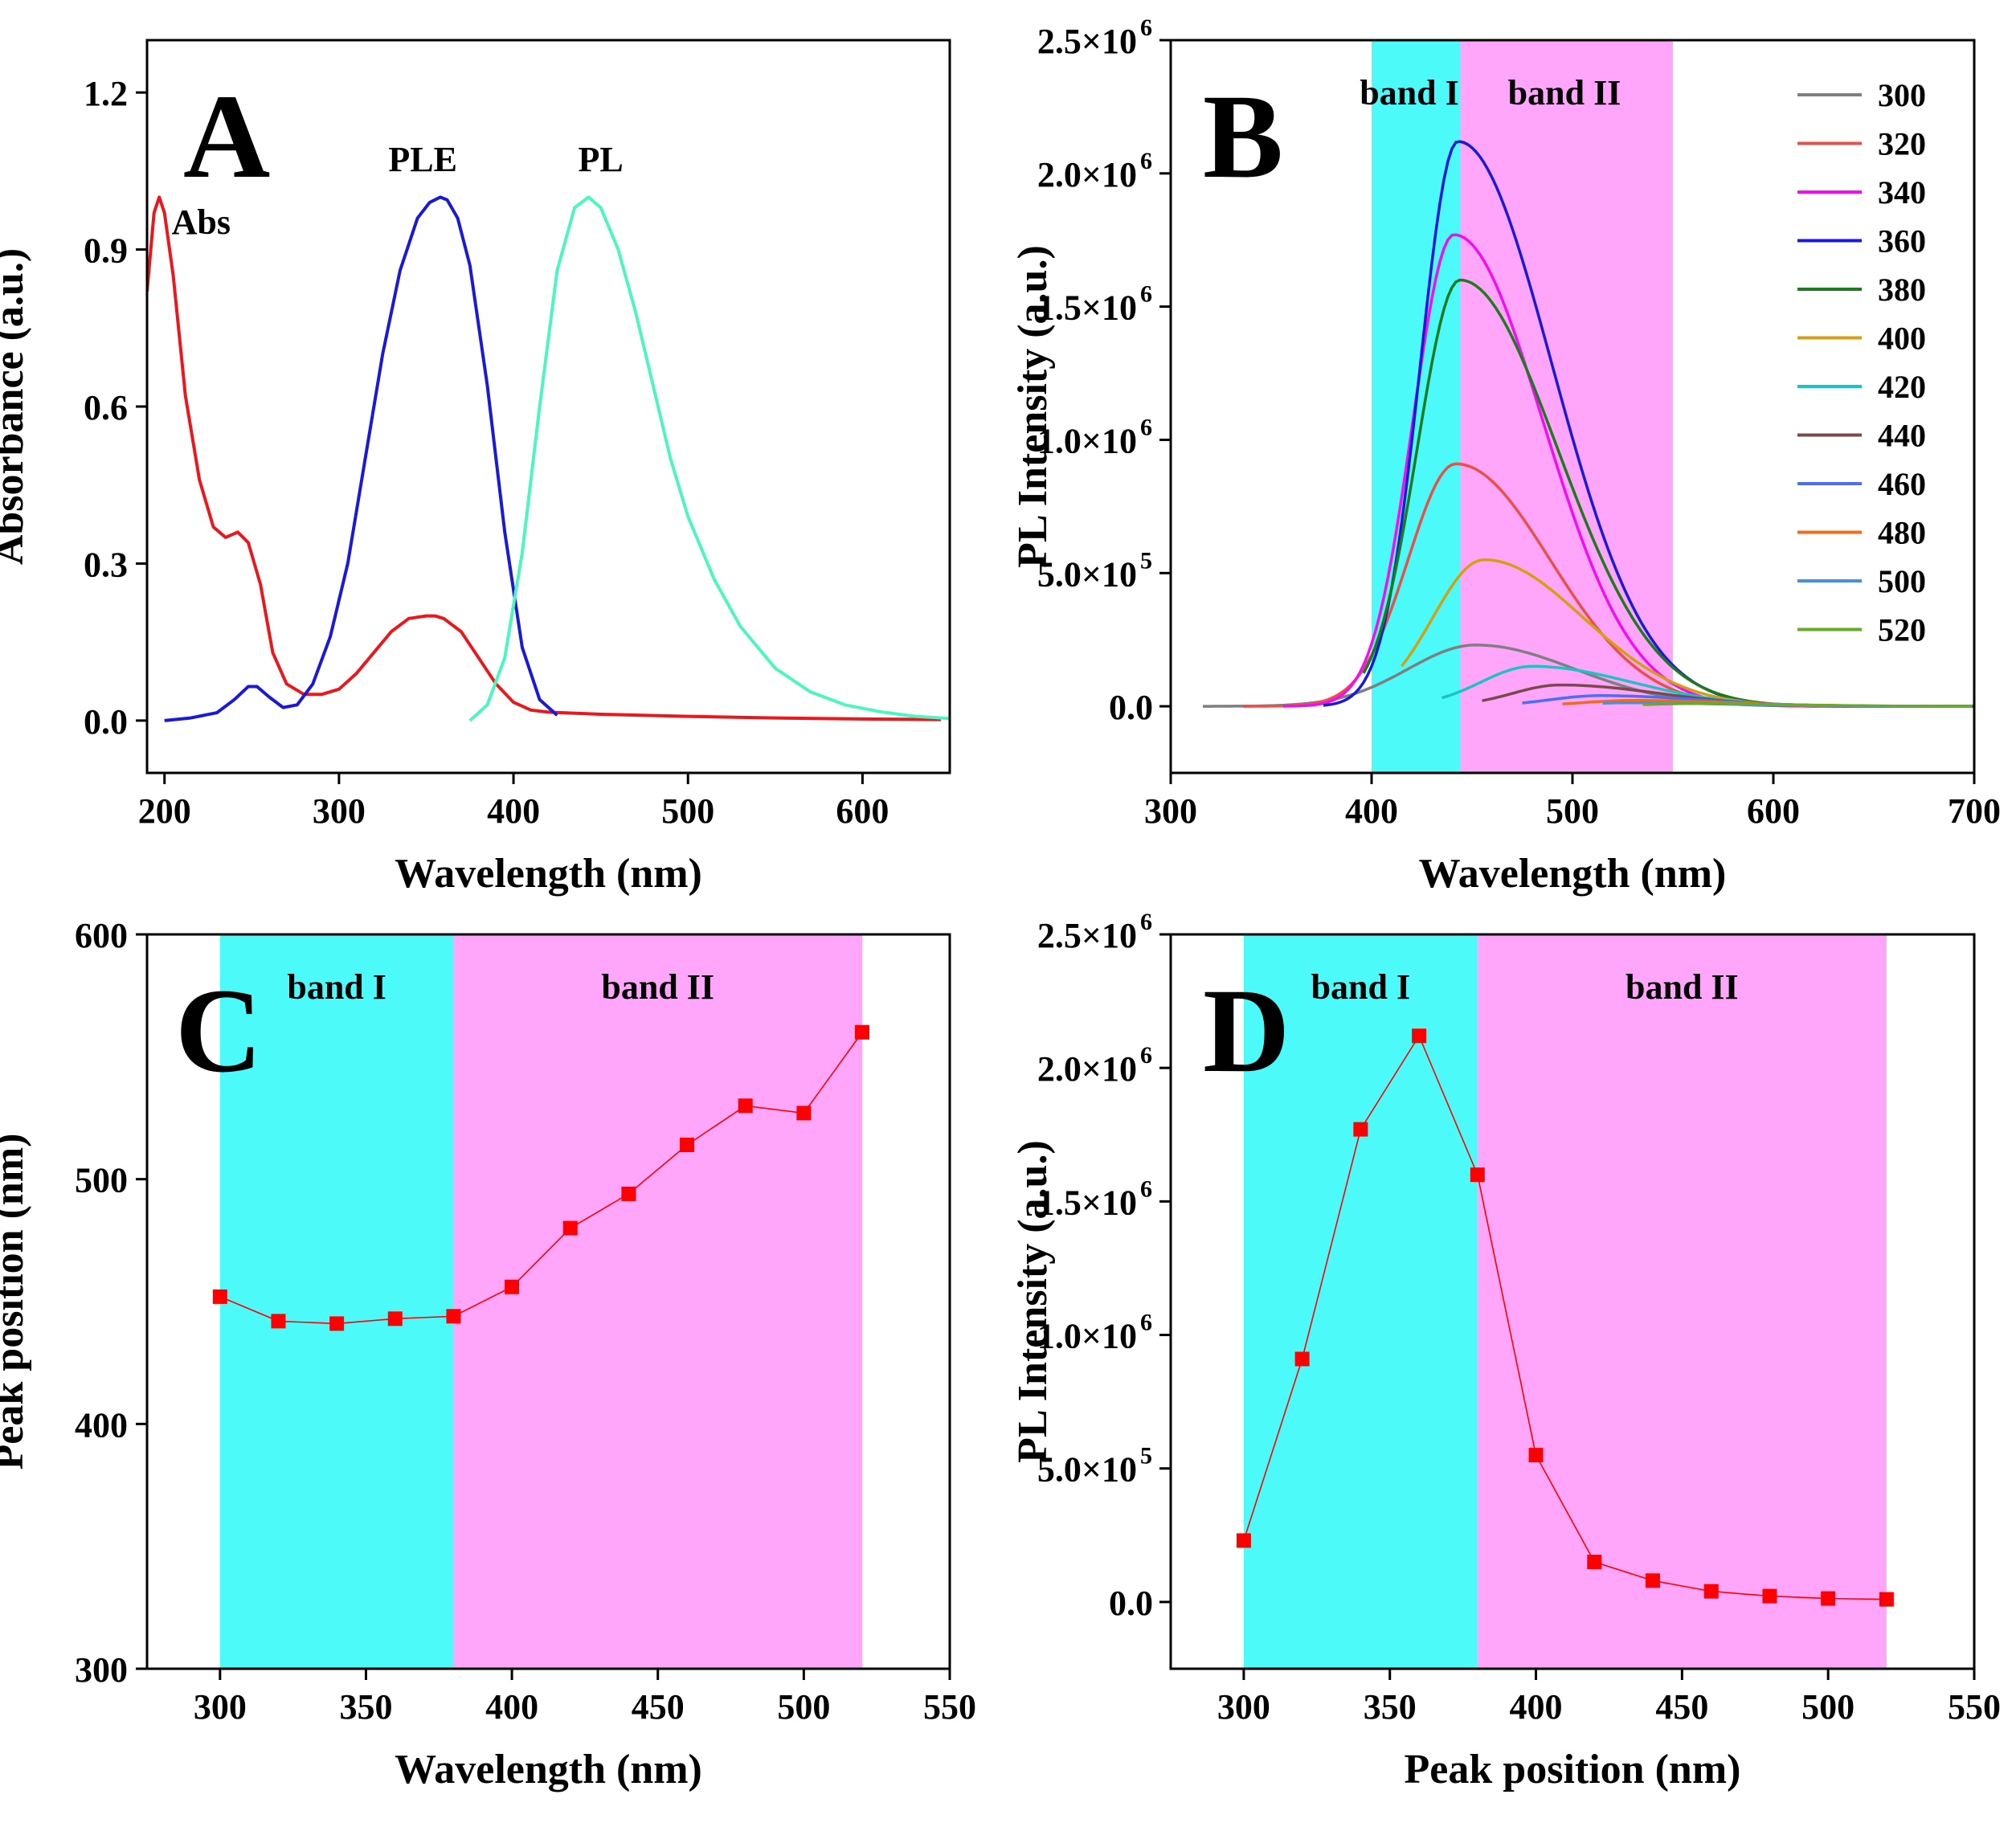  Describe the element at coordinates (106, 93) in the screenshot. I see `y-tick-label: 1.2` at that location.